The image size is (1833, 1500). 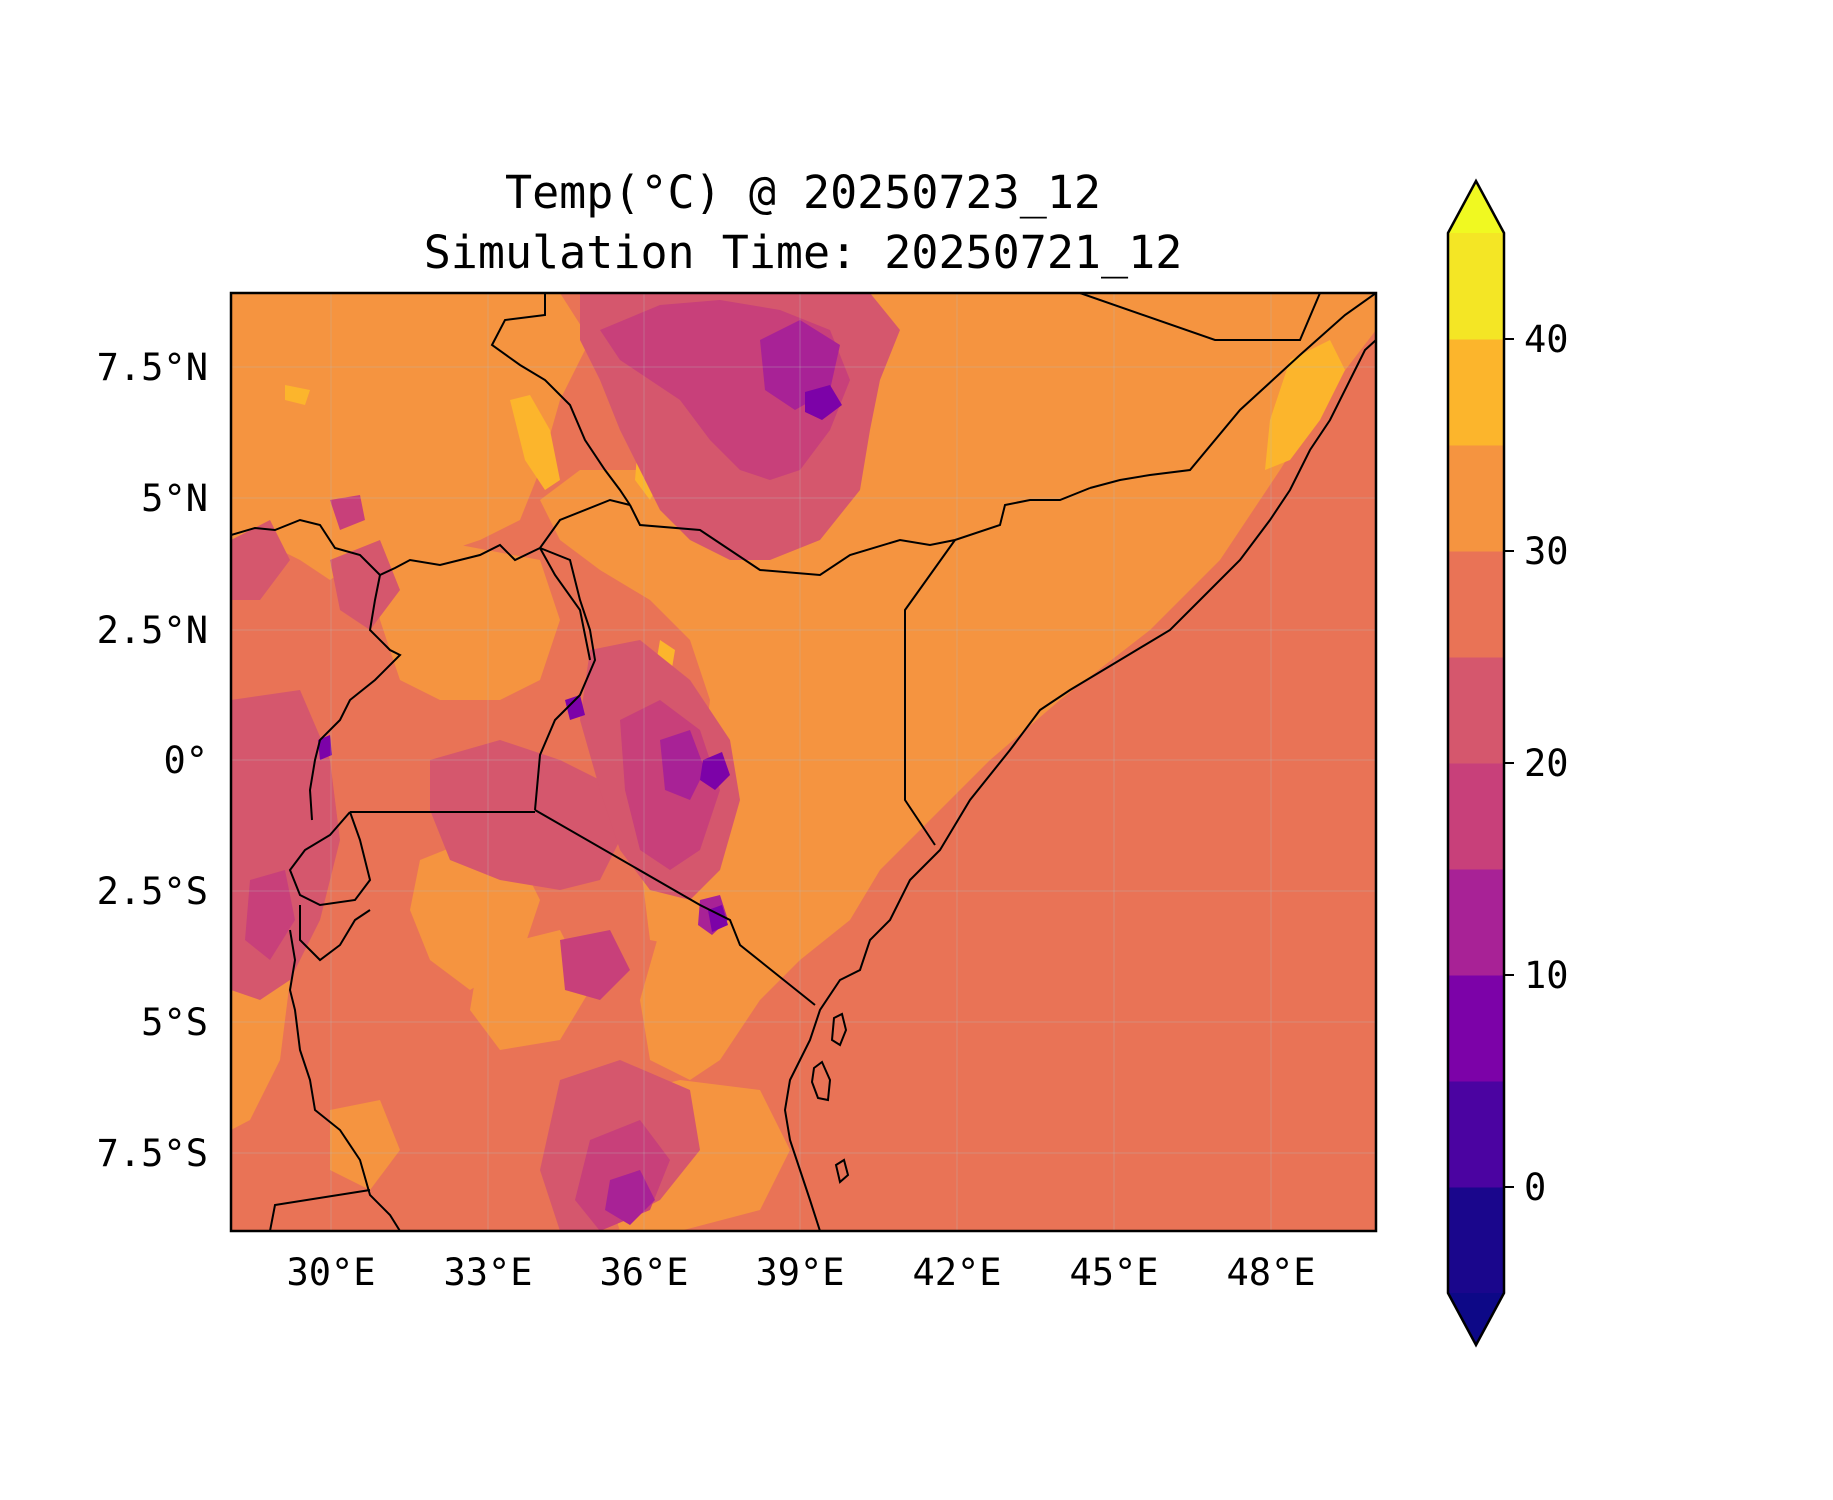 What do you see at coordinates (842, 1171) in the screenshot?
I see `island-mafia` at bounding box center [842, 1171].